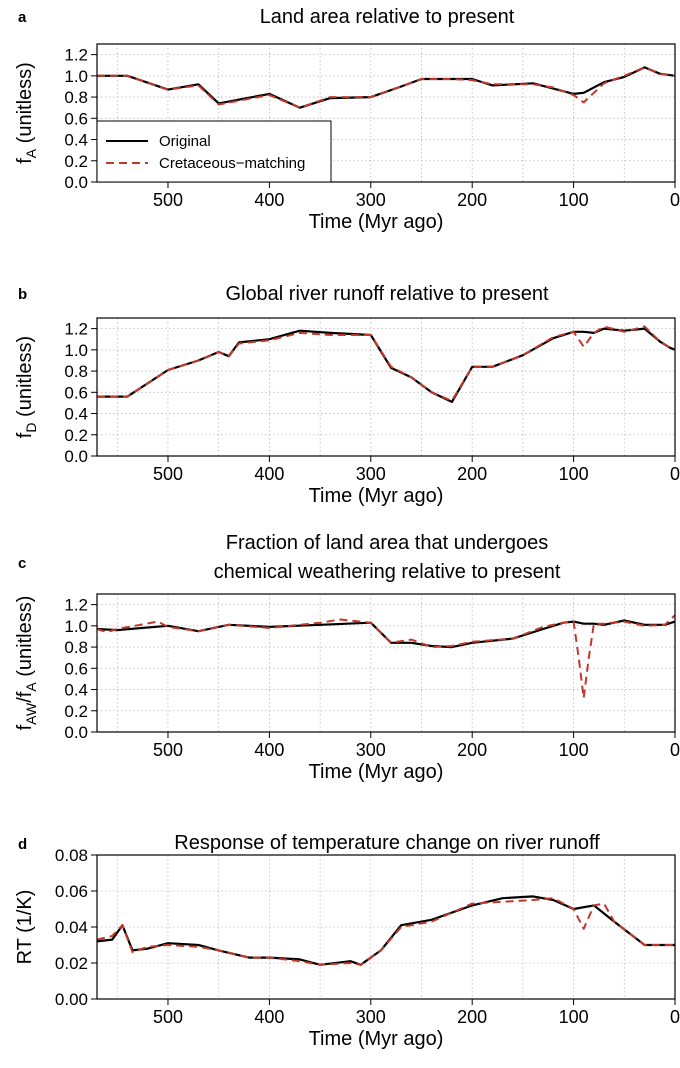  Describe the element at coordinates (22, 844) in the screenshot. I see `panel-label: d` at that location.